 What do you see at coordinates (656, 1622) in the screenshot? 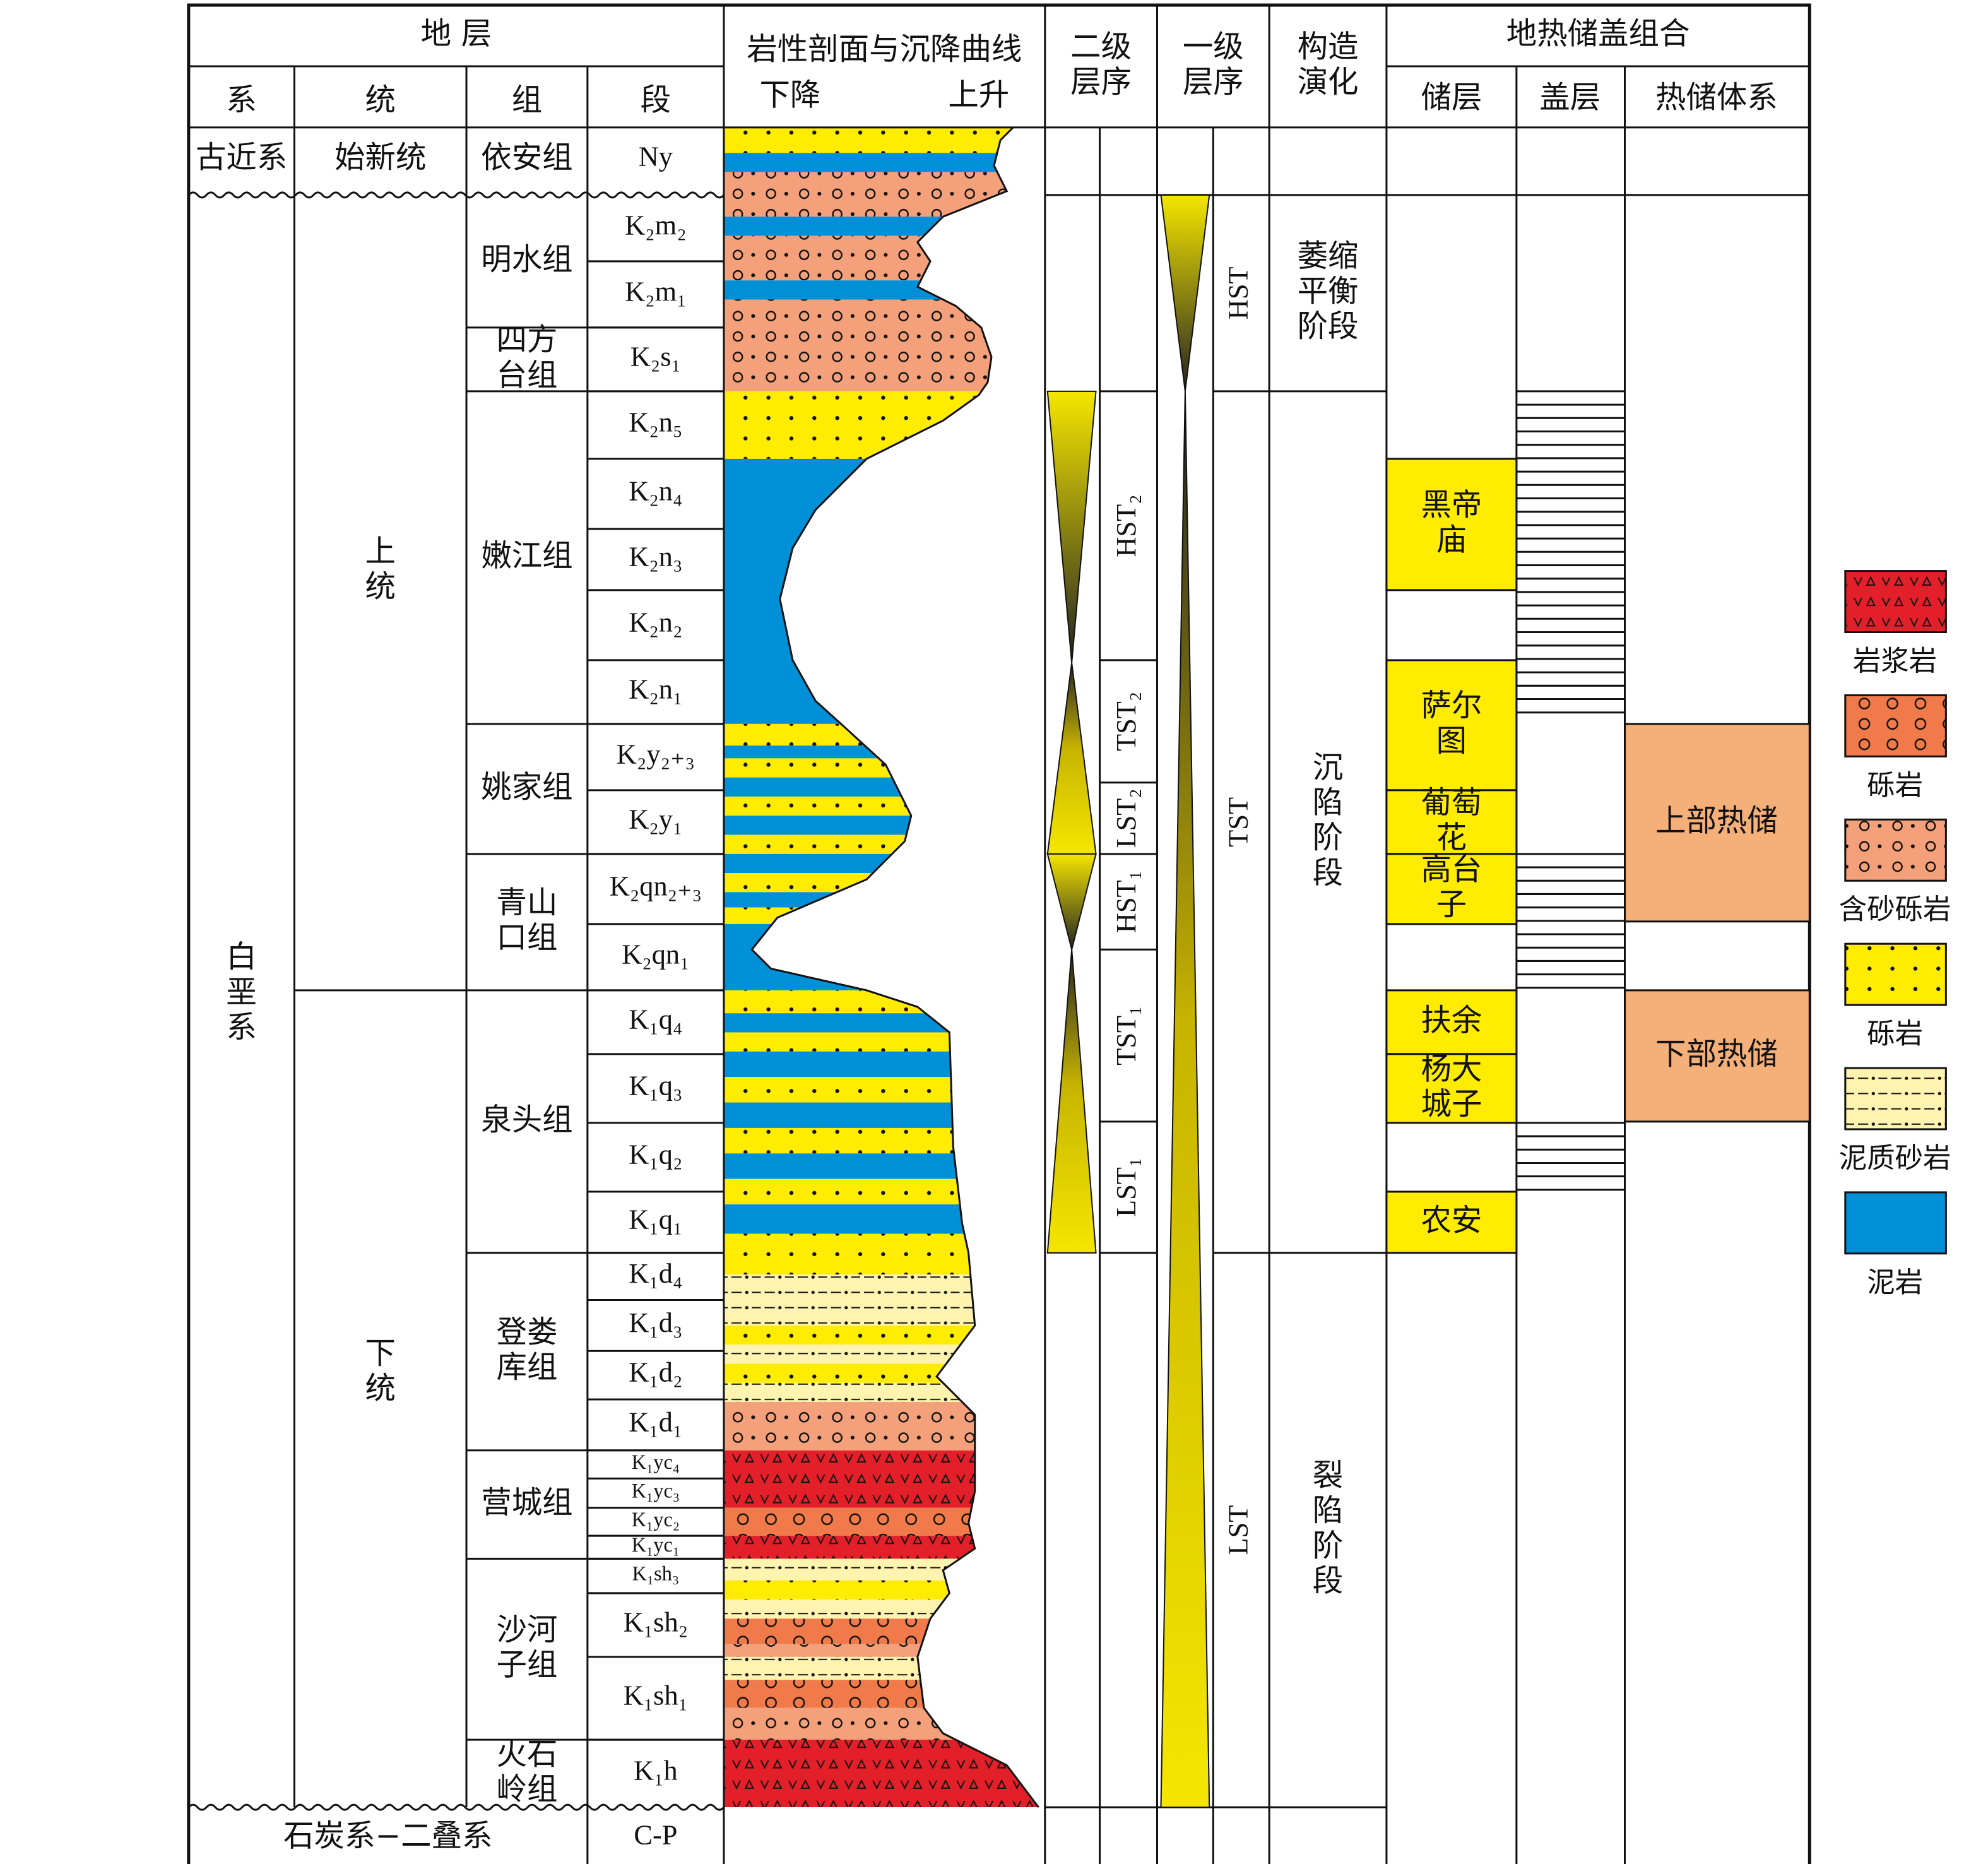
I see `member: K₁sh₂` at bounding box center [656, 1622].